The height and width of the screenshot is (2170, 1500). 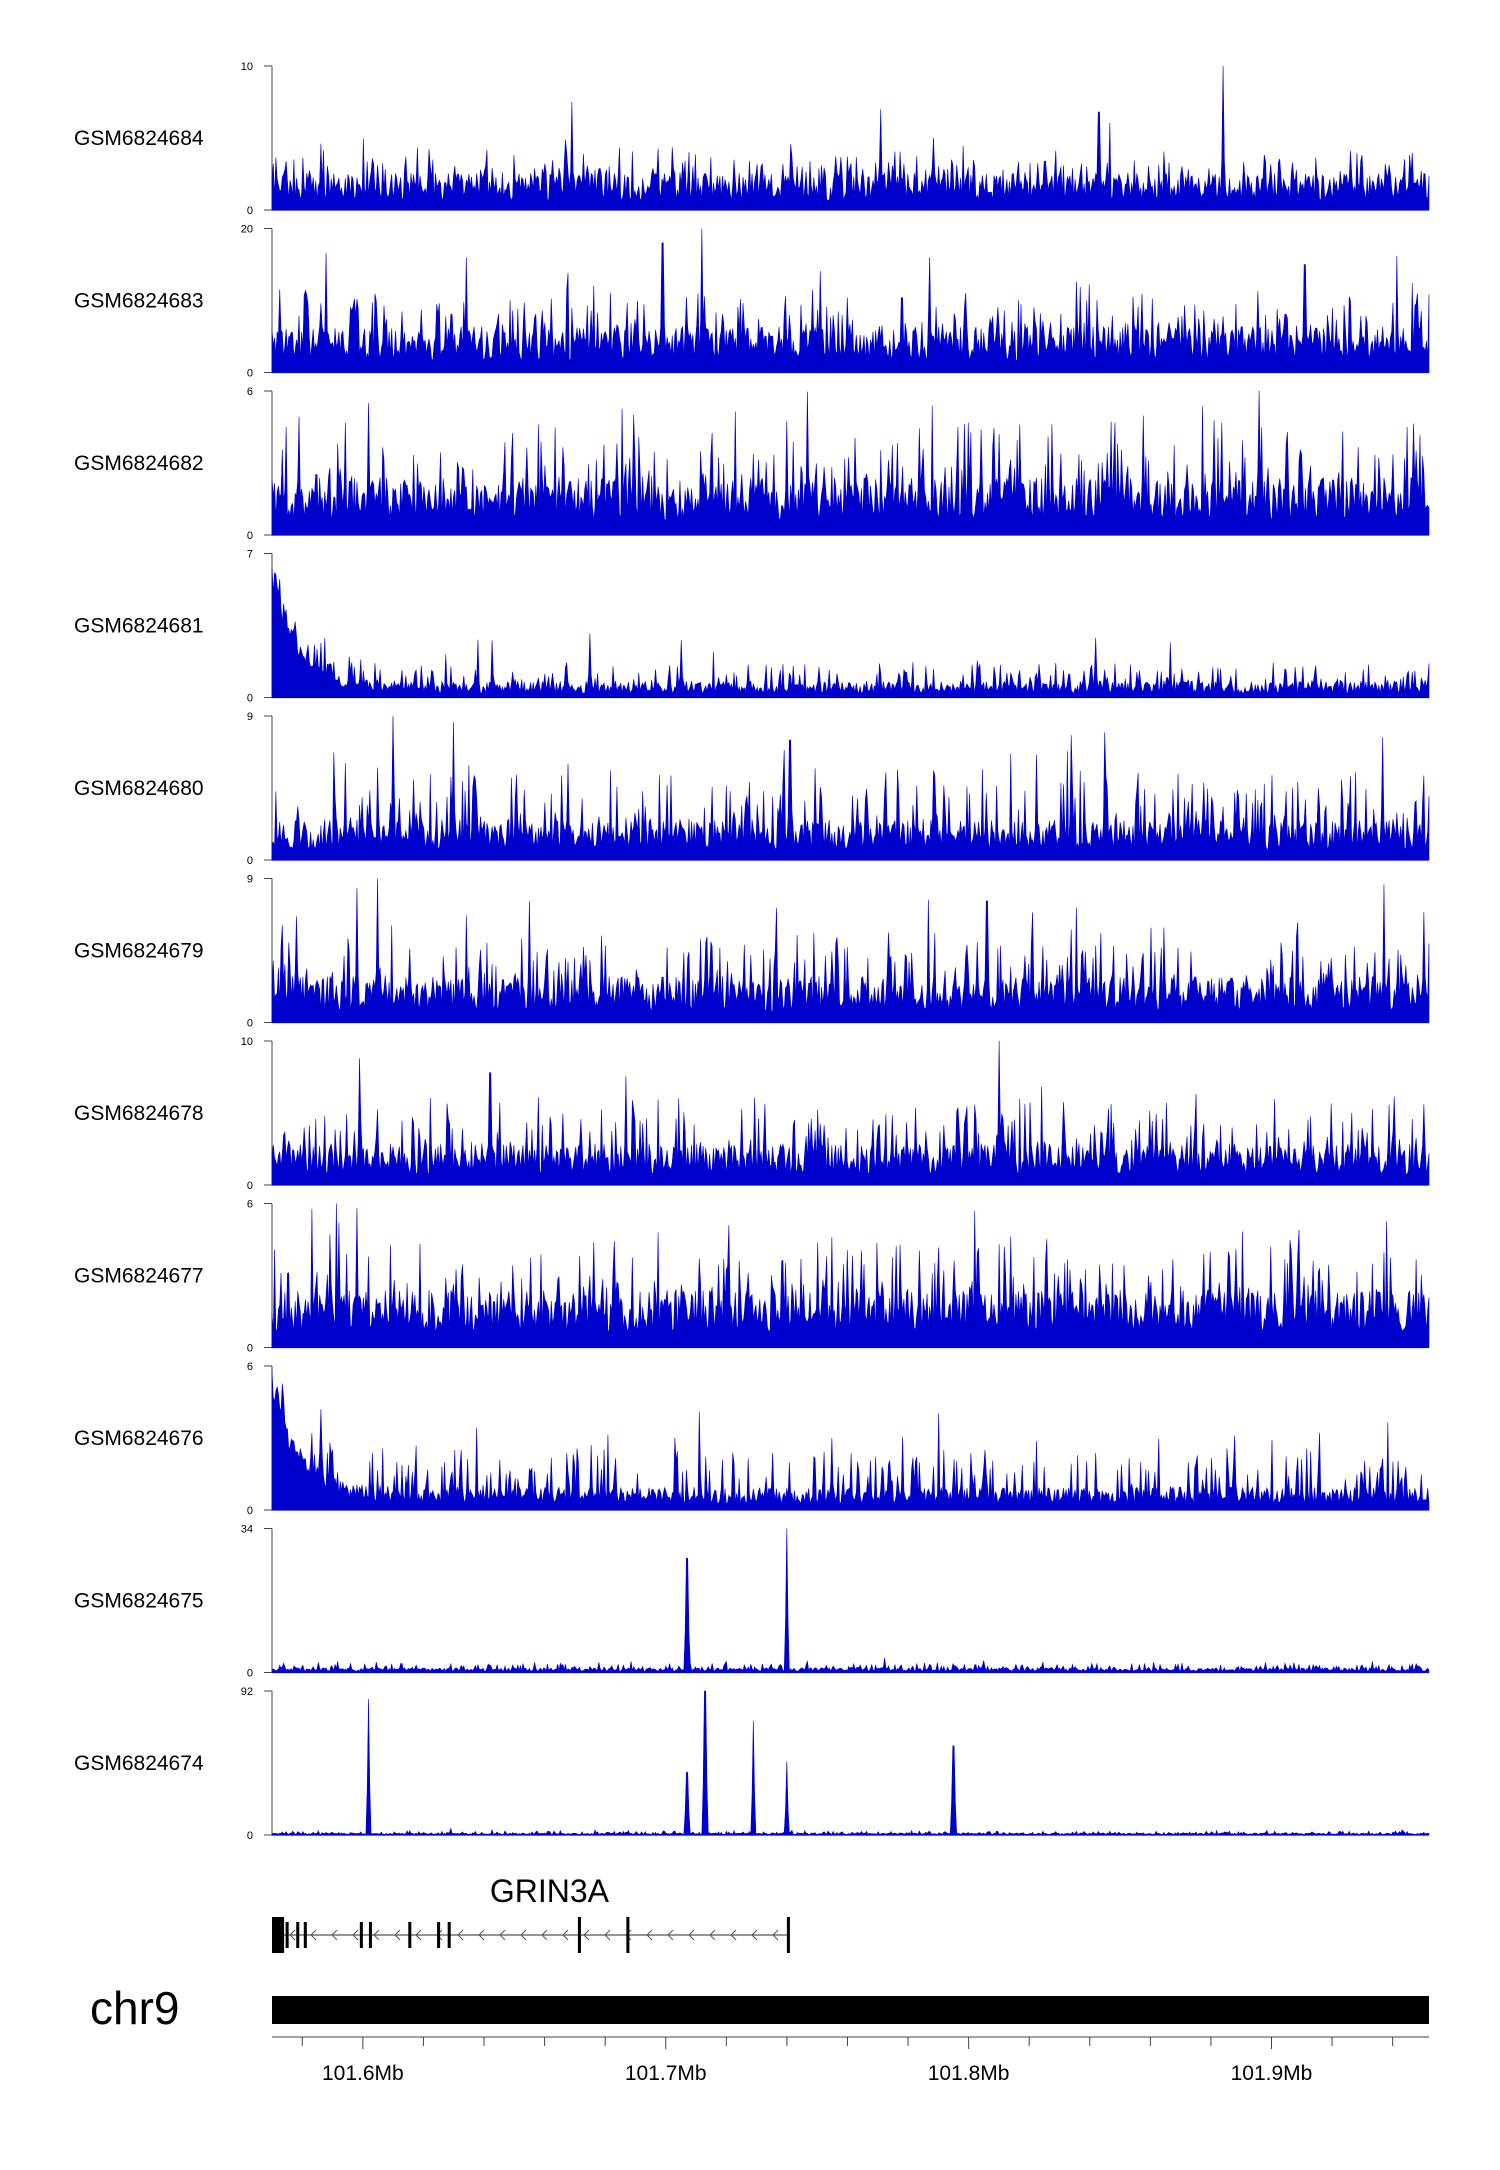 I want to click on track-GSM6824674: GSM6824674 92 0, so click(x=752, y=1764).